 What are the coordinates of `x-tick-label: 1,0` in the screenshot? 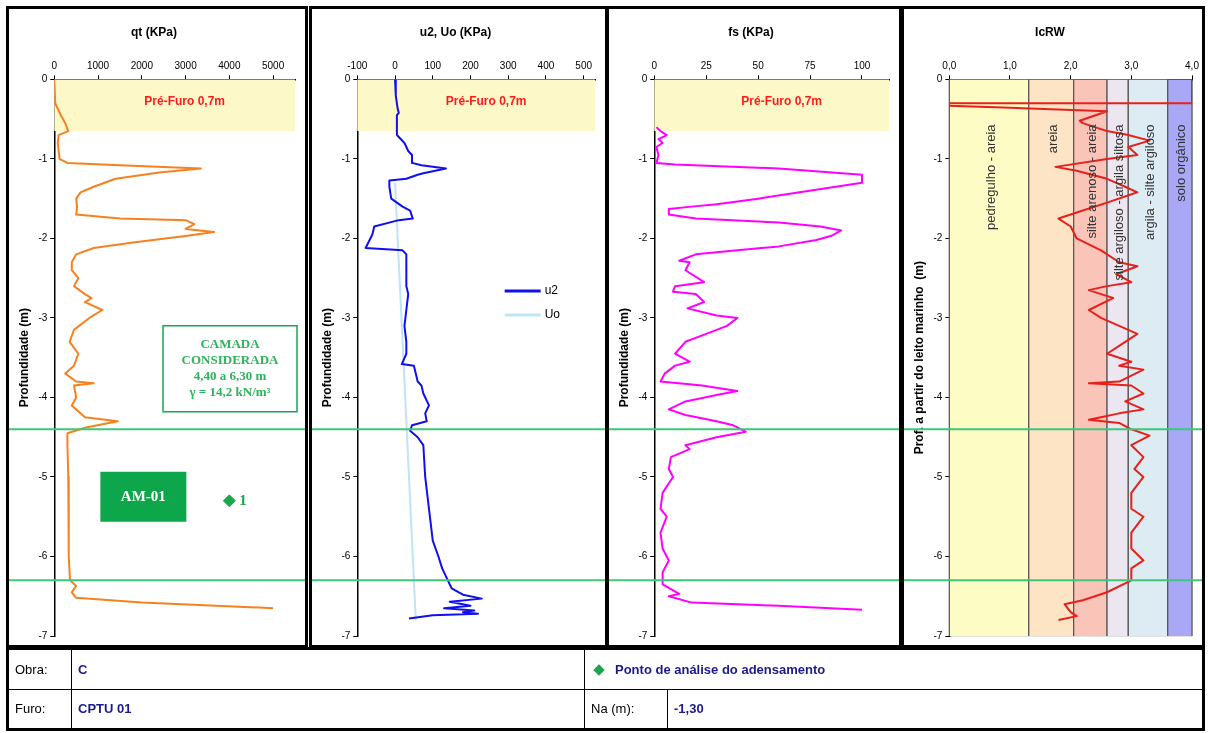 It's located at (1010, 66).